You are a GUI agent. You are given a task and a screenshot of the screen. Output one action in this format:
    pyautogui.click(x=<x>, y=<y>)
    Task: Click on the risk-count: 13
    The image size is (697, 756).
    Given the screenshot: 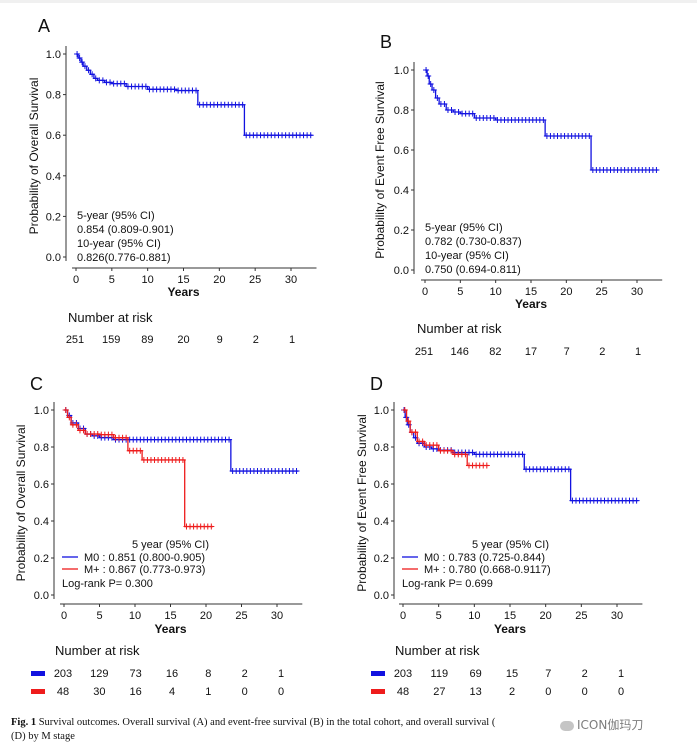 What is the action you would take?
    pyautogui.click(x=476, y=692)
    